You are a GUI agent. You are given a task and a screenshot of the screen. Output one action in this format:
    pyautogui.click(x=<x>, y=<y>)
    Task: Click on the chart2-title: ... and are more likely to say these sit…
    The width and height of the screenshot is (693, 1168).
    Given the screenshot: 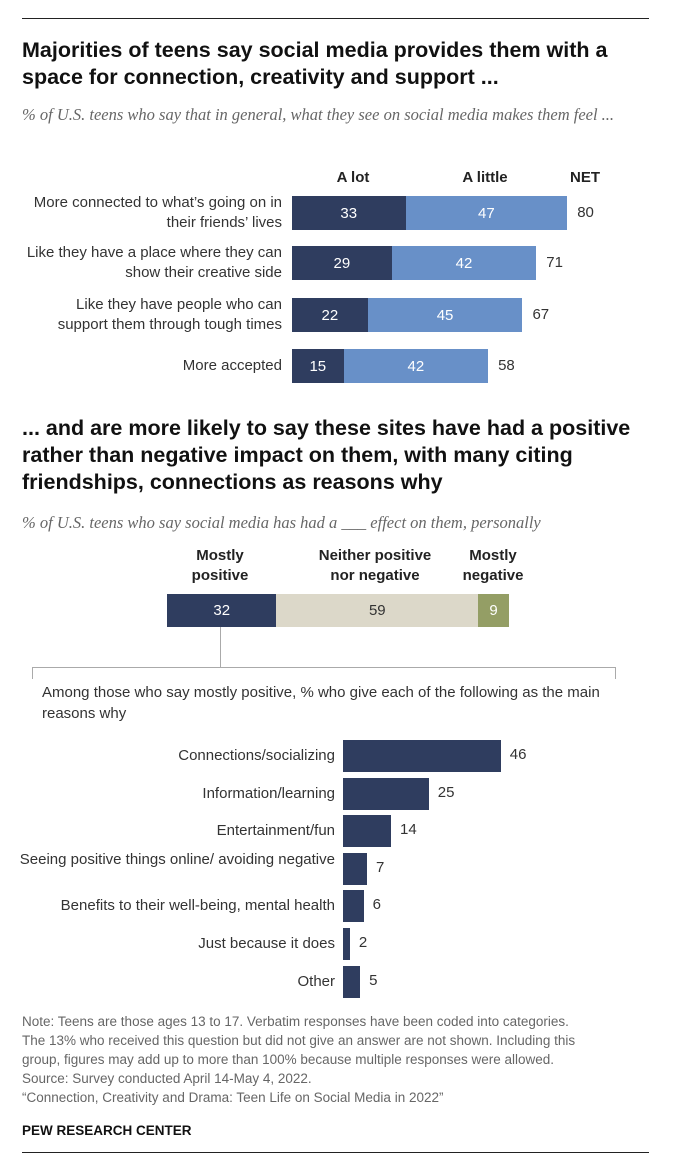 What is the action you would take?
    pyautogui.click(x=326, y=455)
    